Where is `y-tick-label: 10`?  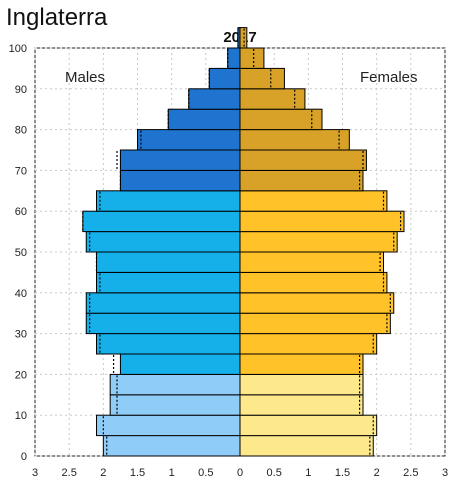
y-tick-label: 10 is located at coordinates (21, 416).